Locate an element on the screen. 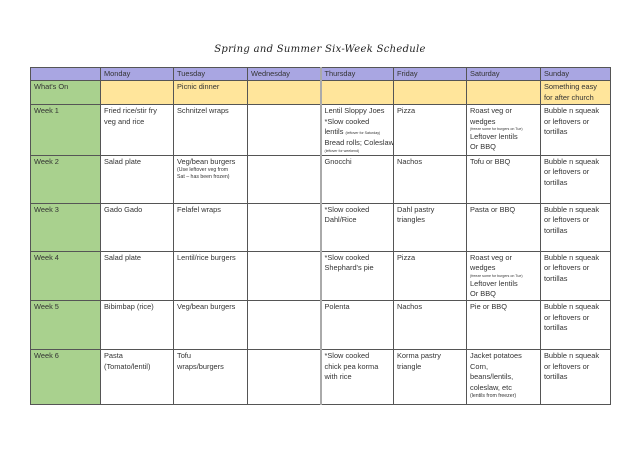  column-header-sunday: Sunday is located at coordinates (575, 74).